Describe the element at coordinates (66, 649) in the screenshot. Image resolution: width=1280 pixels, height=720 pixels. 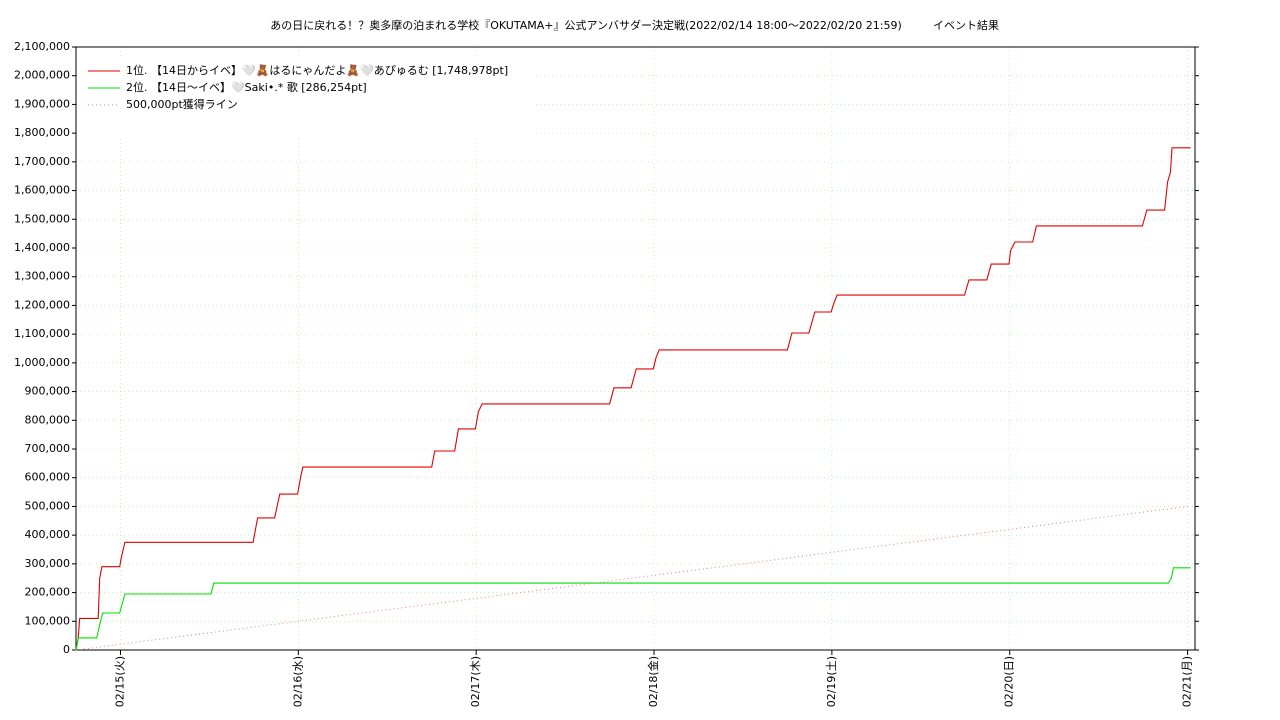
I see `y-tick-label: 0` at that location.